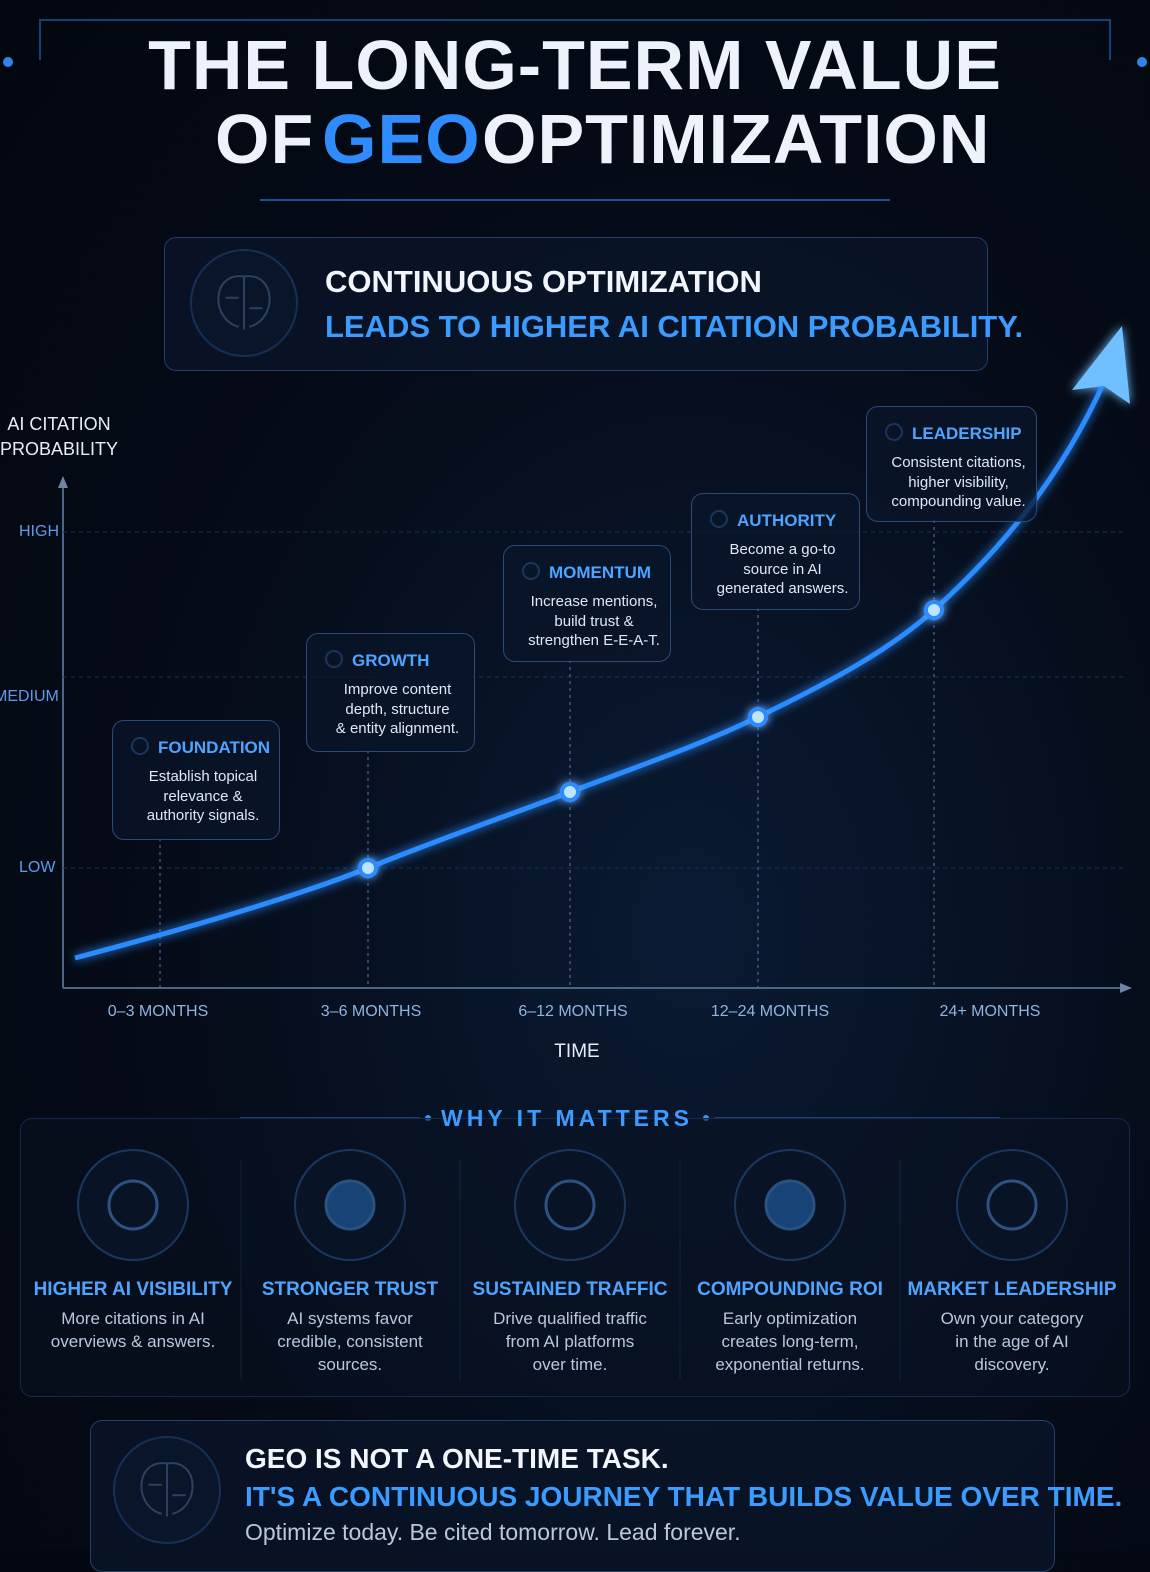 Image resolution: width=1150 pixels, height=1572 pixels. Describe the element at coordinates (133, 1289) in the screenshot. I see `why-title: HIGHER AI VISIBILITY` at that location.